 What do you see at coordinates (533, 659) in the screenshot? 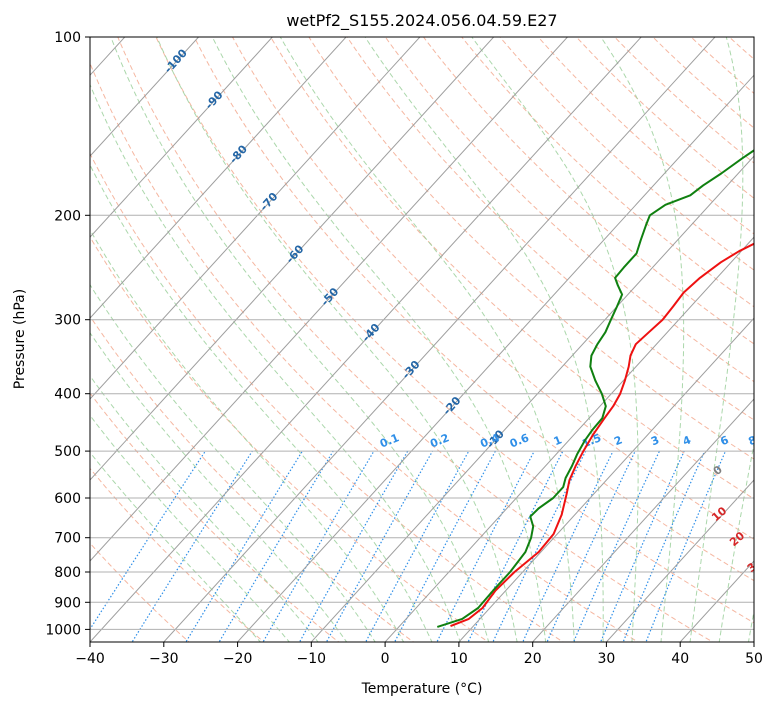
I see `x-tick-label: 20` at bounding box center [533, 659].